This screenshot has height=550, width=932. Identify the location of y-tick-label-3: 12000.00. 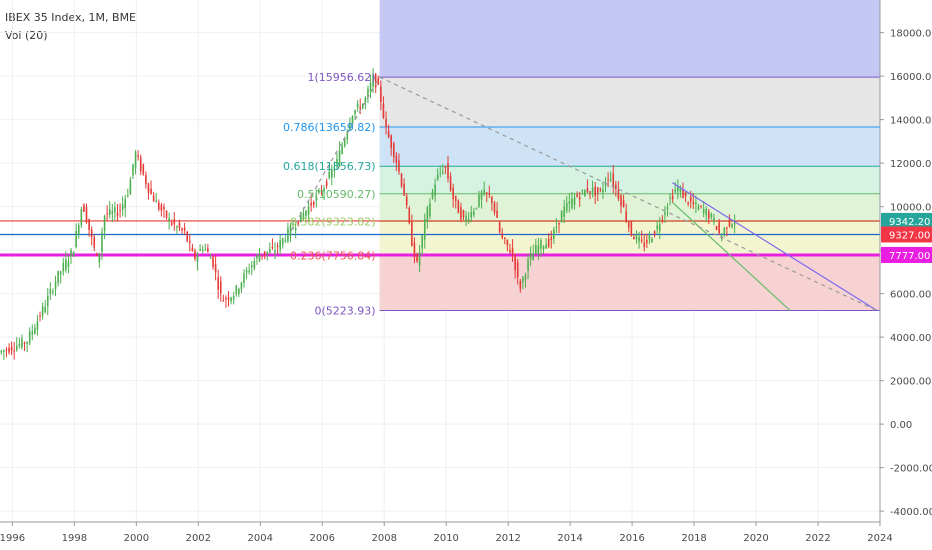
(911, 164).